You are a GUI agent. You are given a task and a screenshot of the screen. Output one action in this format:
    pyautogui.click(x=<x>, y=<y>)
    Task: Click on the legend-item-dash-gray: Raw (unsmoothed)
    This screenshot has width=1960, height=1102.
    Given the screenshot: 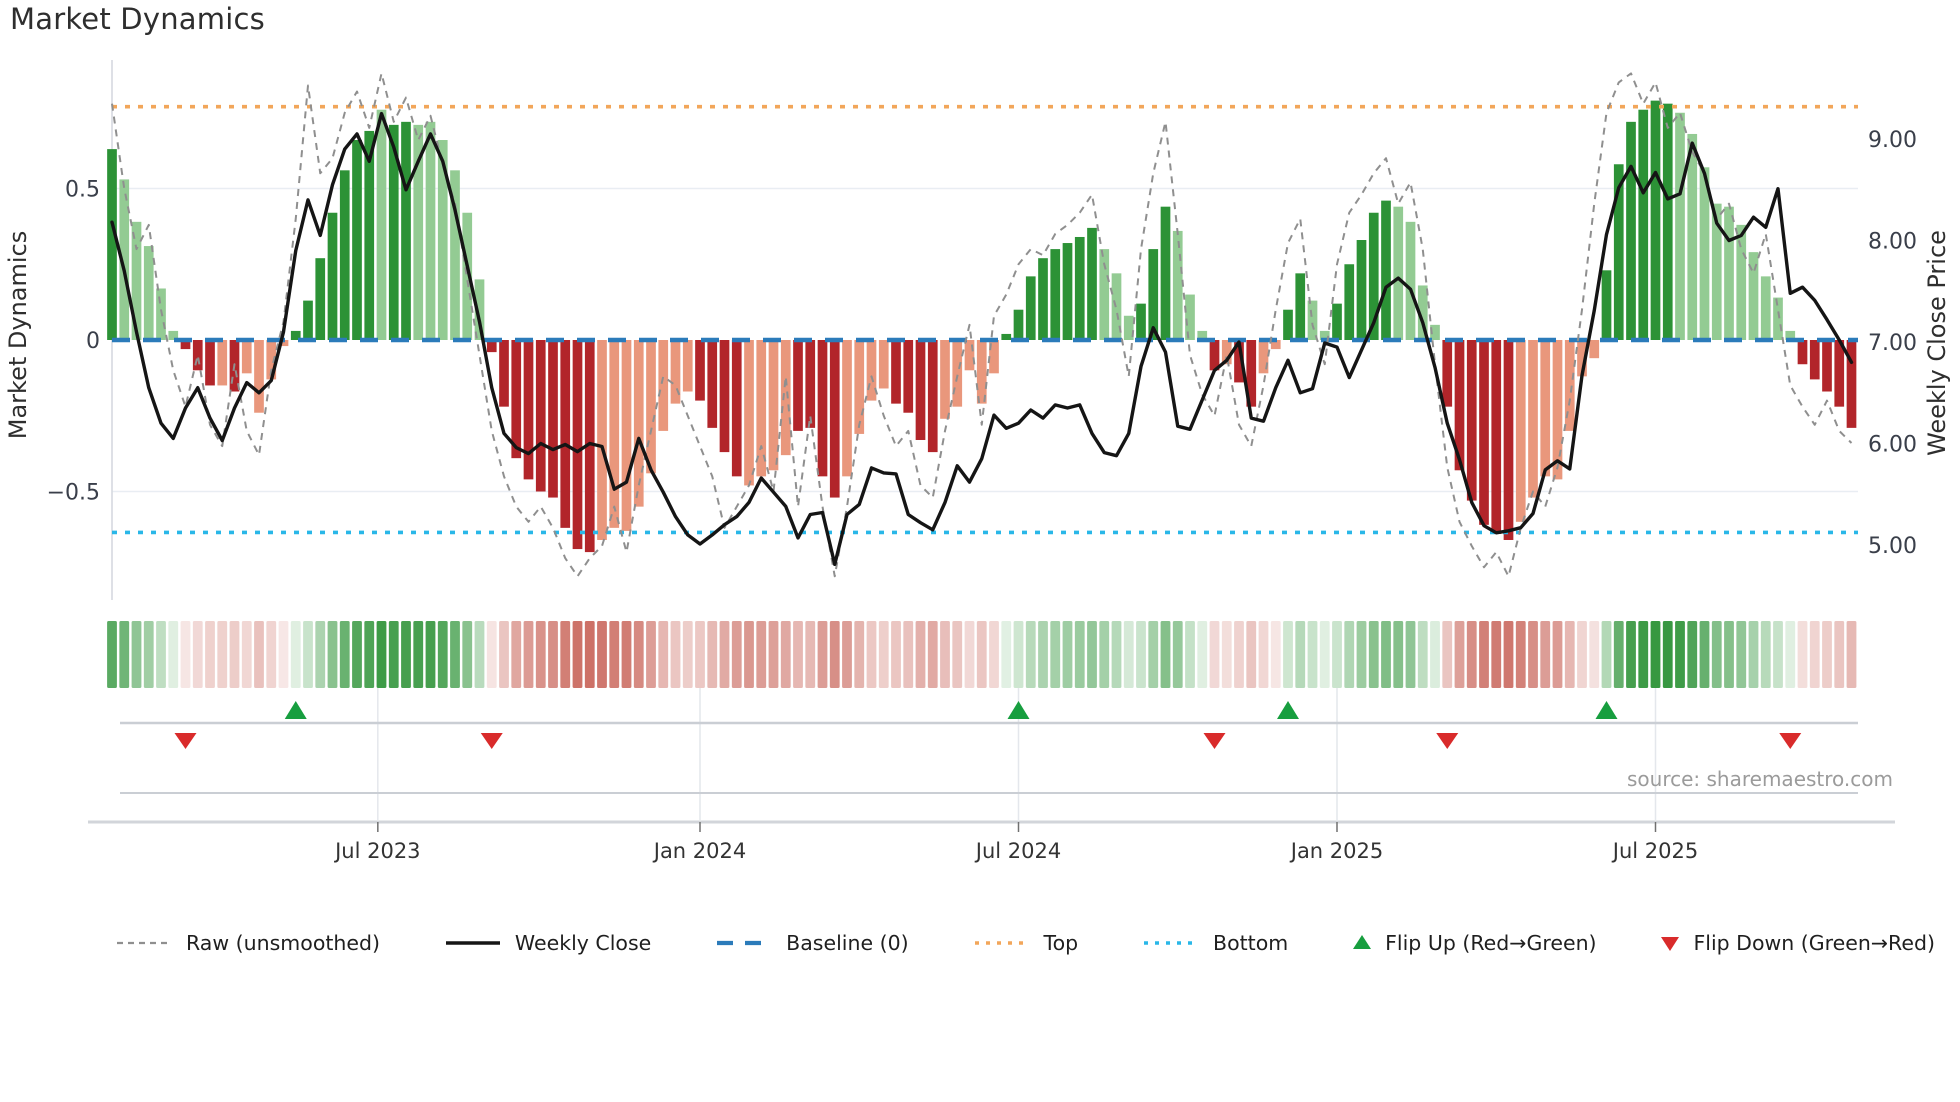 What is the action you would take?
    pyautogui.click(x=247, y=943)
    